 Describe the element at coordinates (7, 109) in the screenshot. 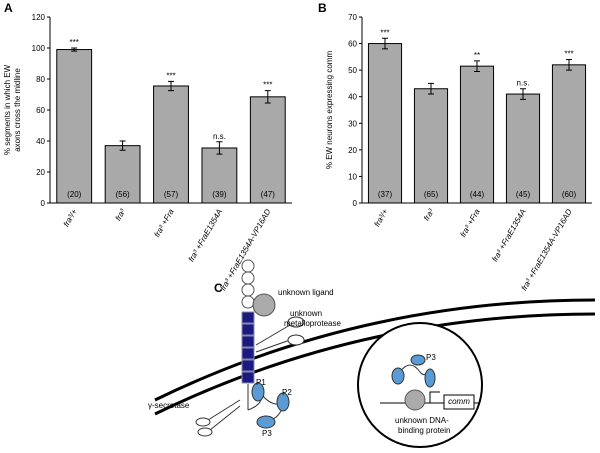

I see `y-axis-label: % segments in which EW` at that location.